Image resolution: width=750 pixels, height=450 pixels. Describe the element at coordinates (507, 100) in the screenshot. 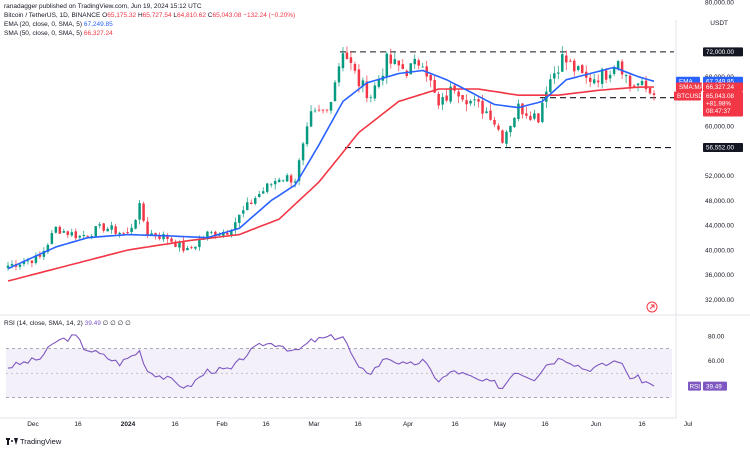

I see `support-resistance-levels` at that location.